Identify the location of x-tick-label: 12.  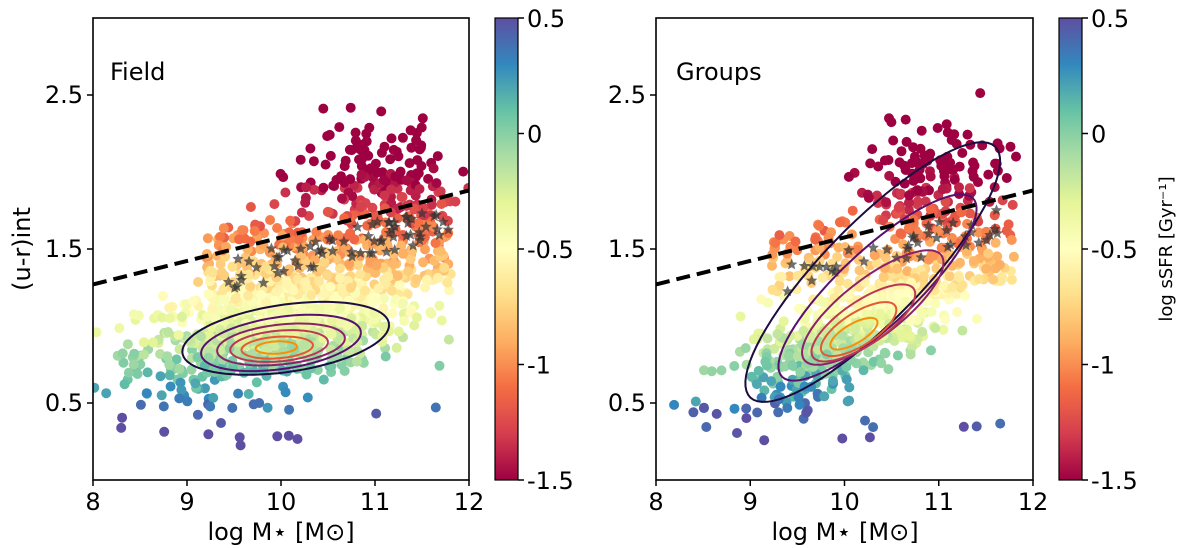
(1033, 502).